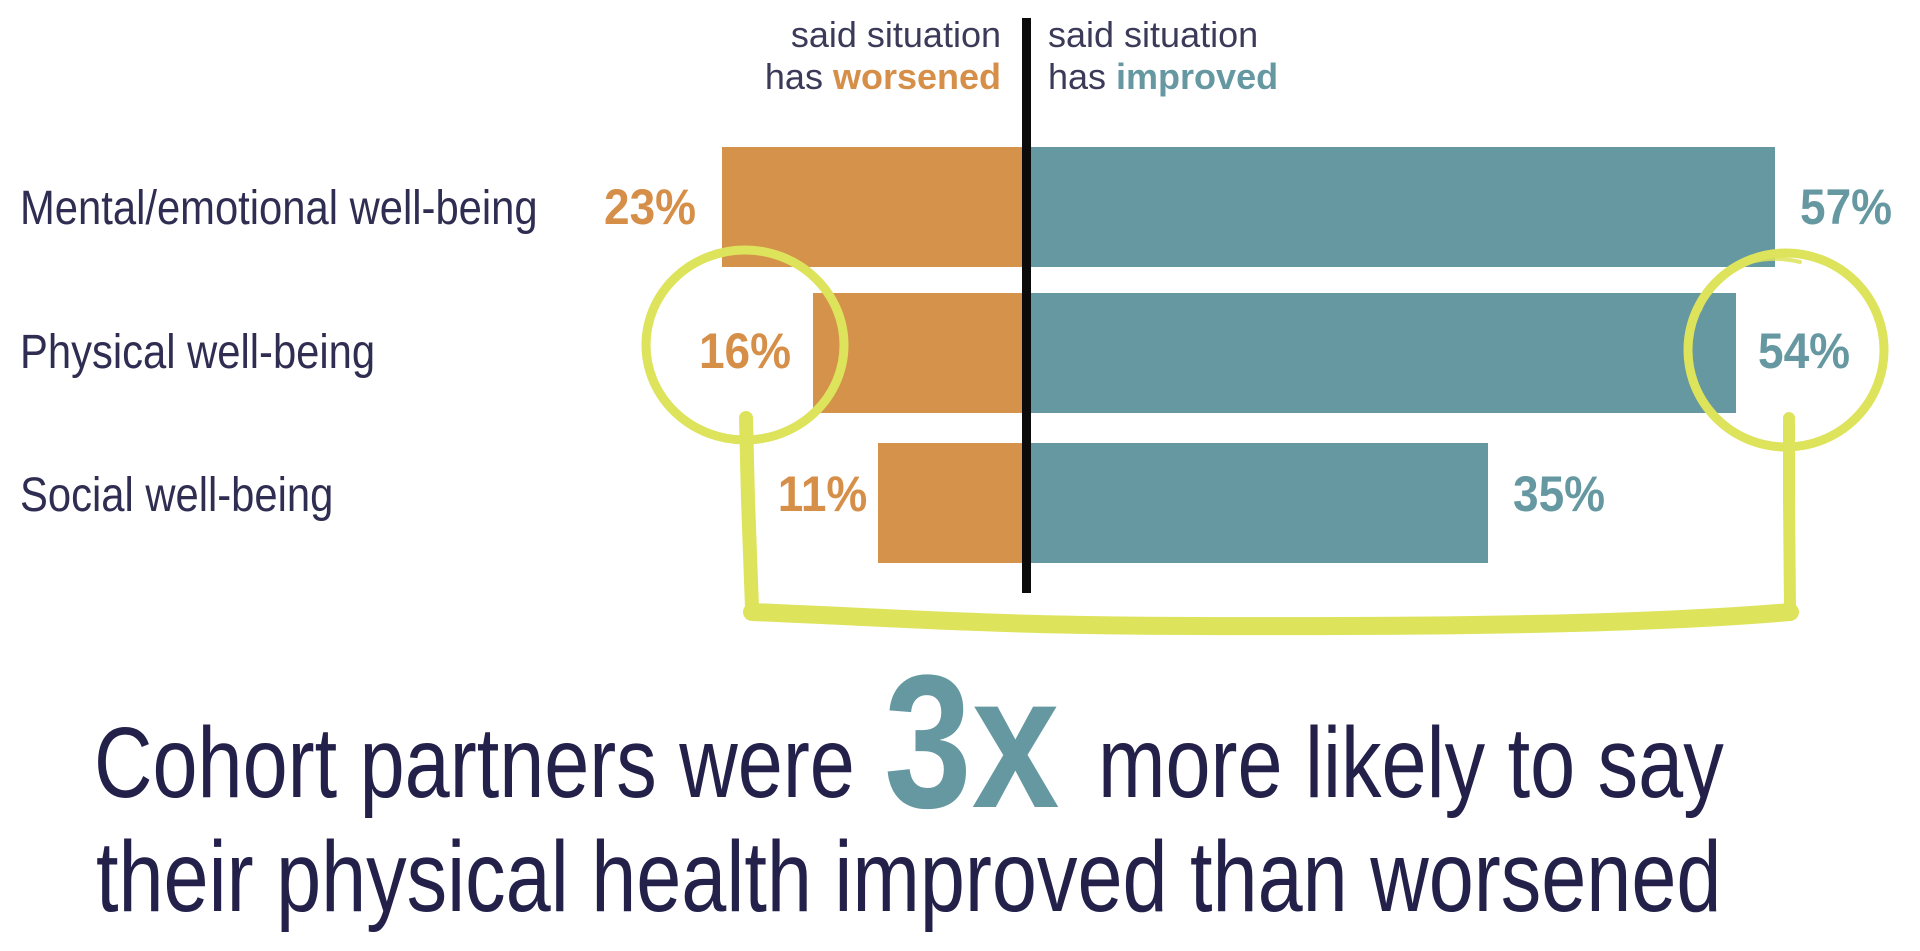 The image size is (1920, 951). Describe the element at coordinates (1153, 34) in the screenshot. I see `legend-improved-line1: said situation` at that location.